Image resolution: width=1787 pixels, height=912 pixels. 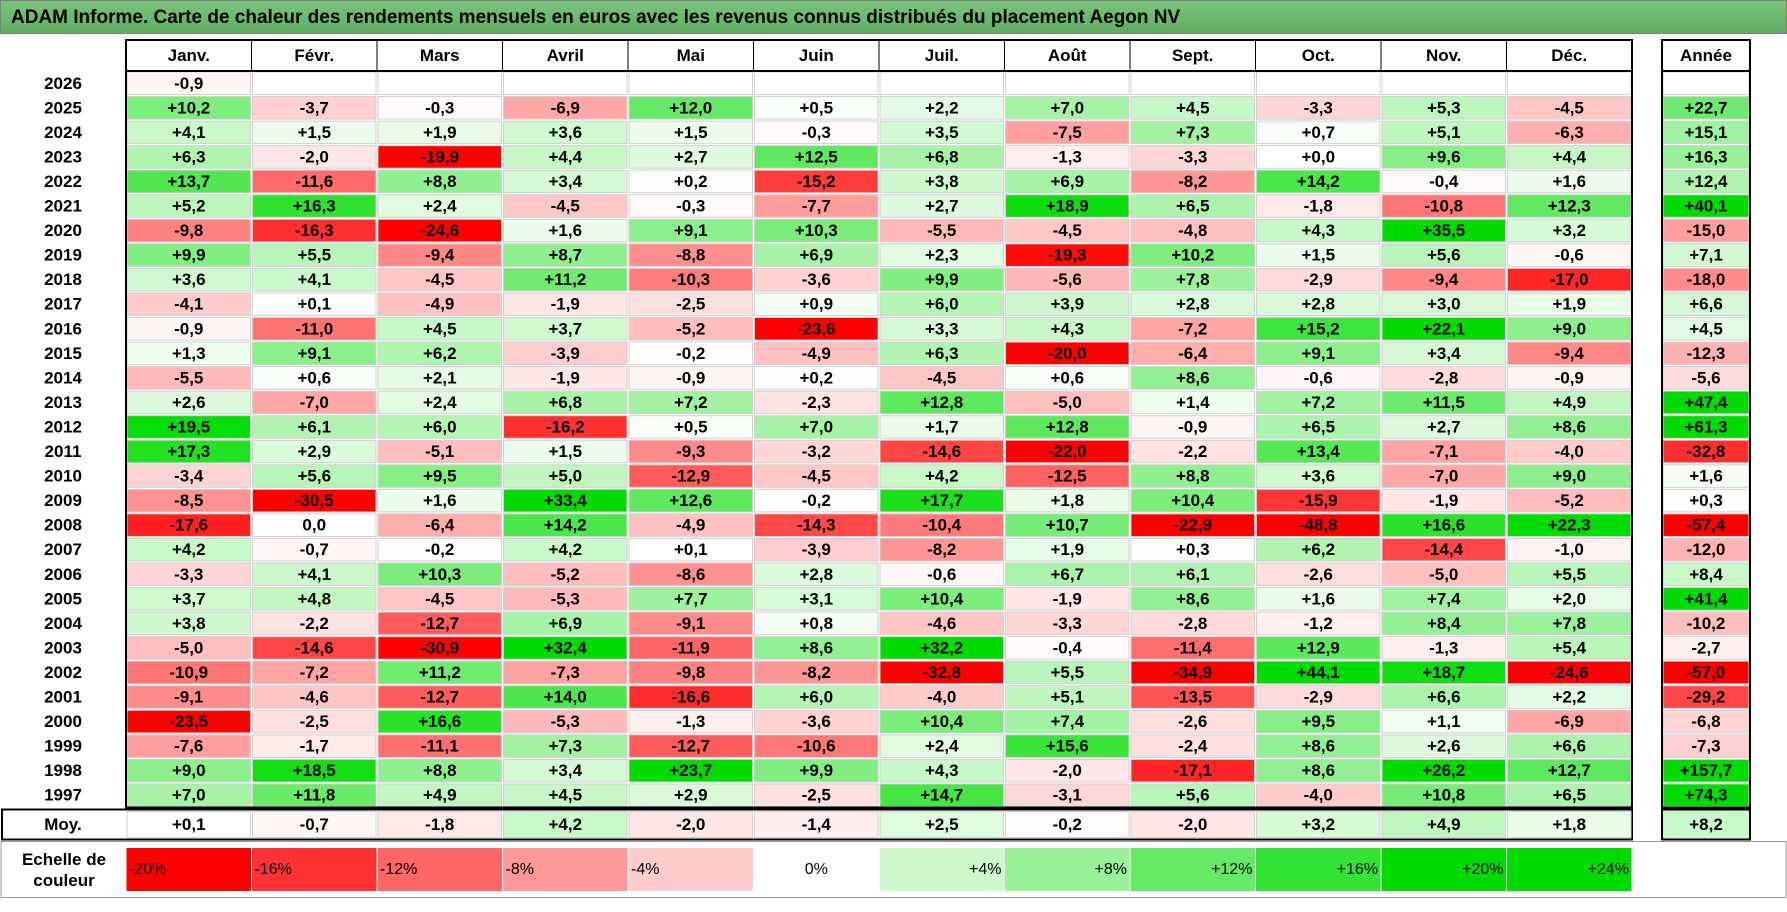 I want to click on annual-cell-value: +61,3, so click(x=1705, y=426).